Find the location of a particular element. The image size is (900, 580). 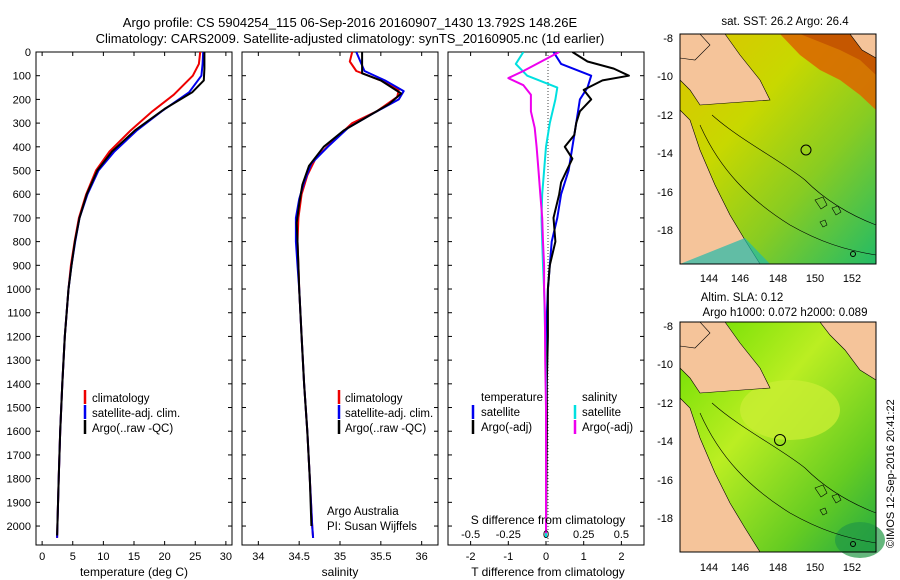

annotation-argo-australia: Argo Australia is located at coordinates (363, 512).